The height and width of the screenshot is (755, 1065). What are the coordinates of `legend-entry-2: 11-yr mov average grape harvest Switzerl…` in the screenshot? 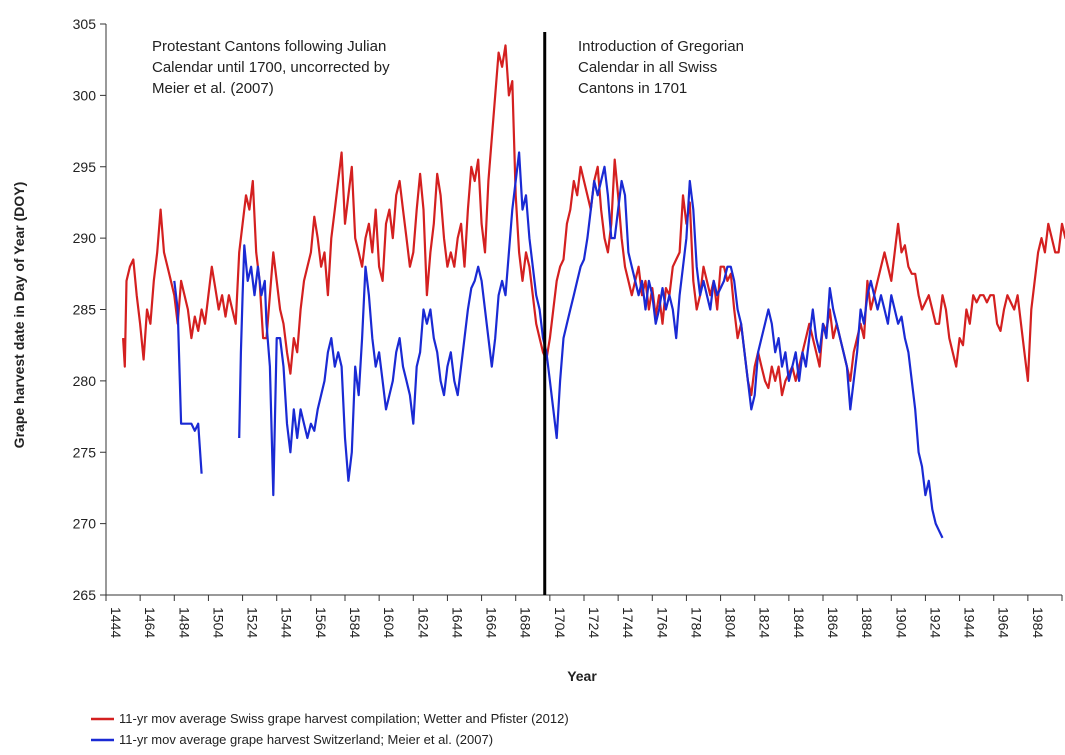 It's located at (306, 739).